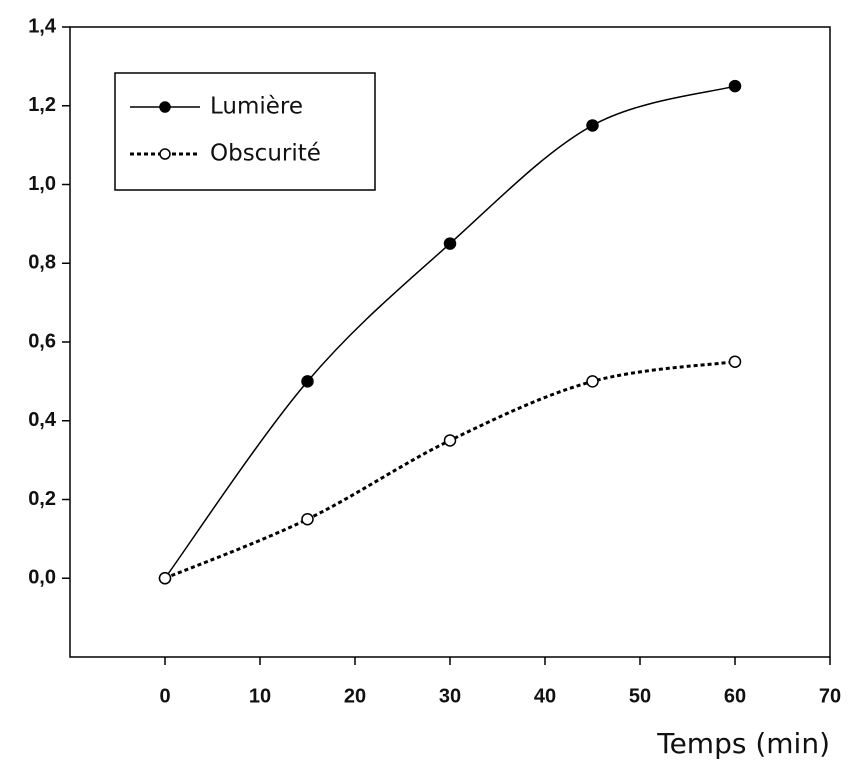 The height and width of the screenshot is (769, 867). What do you see at coordinates (42, 499) in the screenshot?
I see `y-tick-label: 0,2` at bounding box center [42, 499].